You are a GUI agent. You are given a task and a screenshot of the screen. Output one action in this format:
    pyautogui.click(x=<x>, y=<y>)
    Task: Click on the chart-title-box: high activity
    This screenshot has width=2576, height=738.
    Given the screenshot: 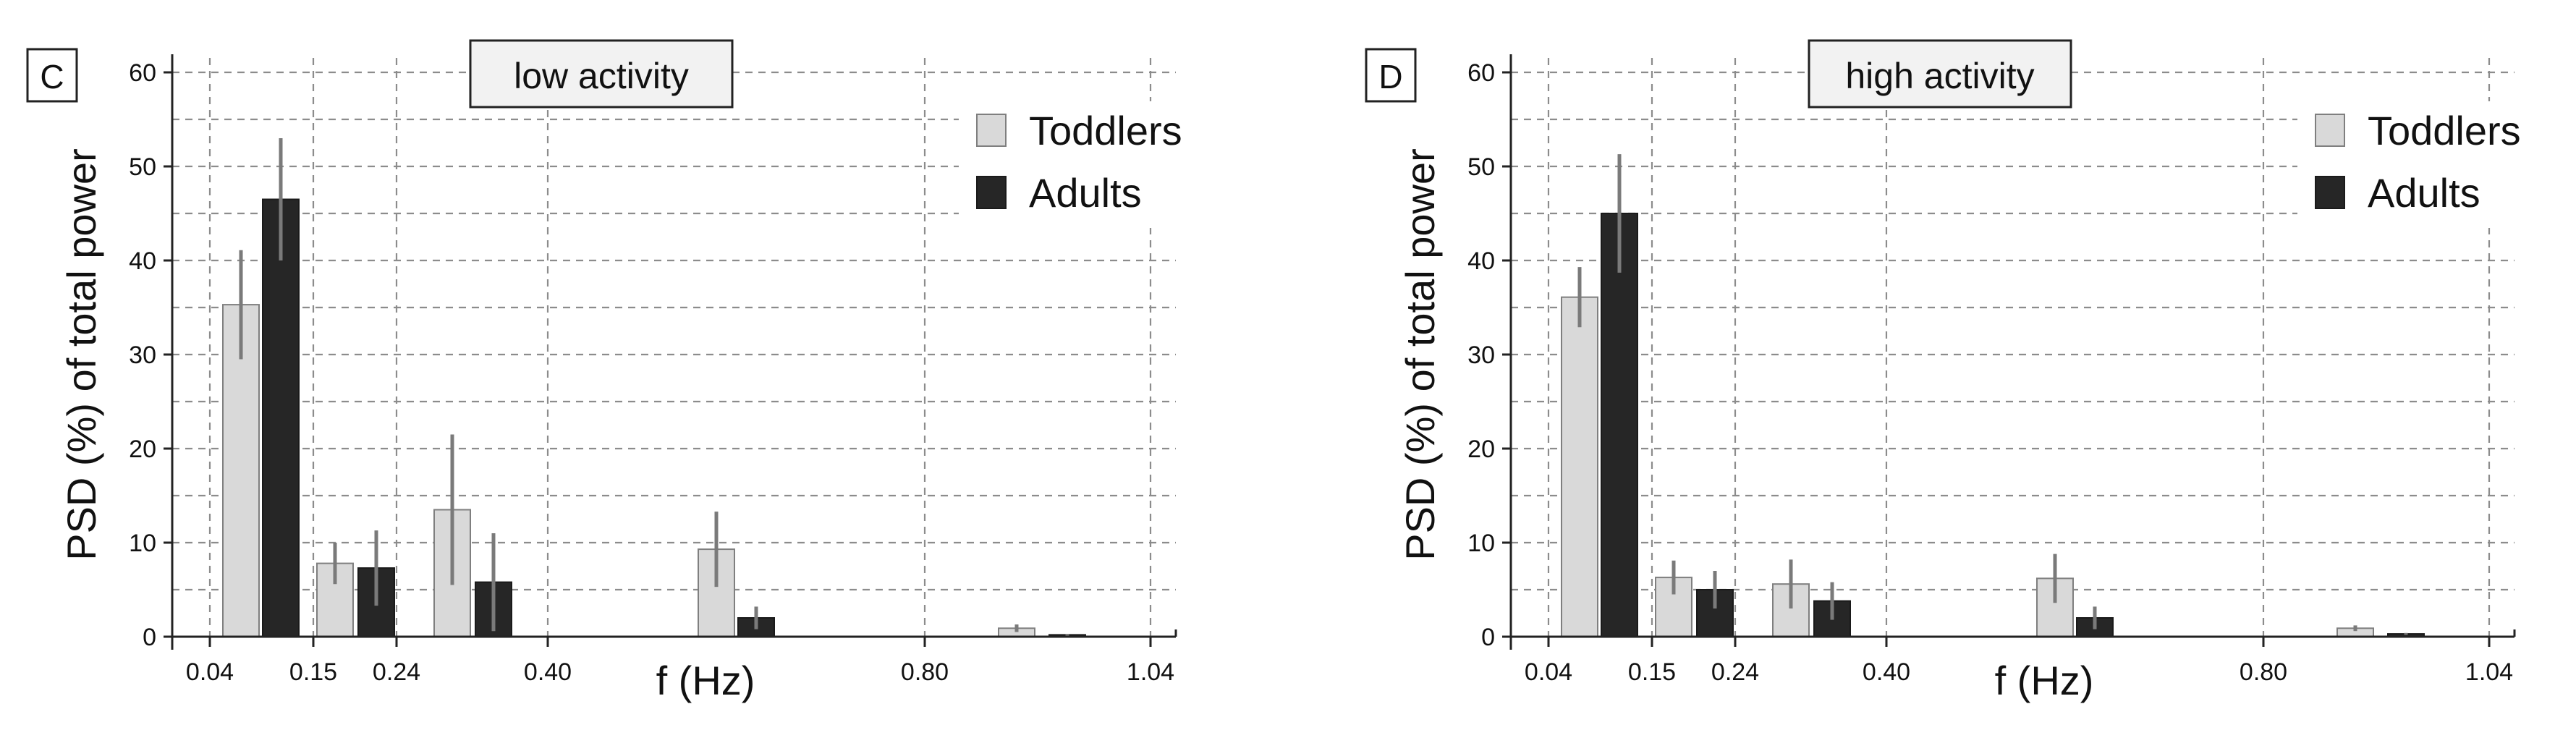 What is the action you would take?
    pyautogui.click(x=1940, y=74)
    